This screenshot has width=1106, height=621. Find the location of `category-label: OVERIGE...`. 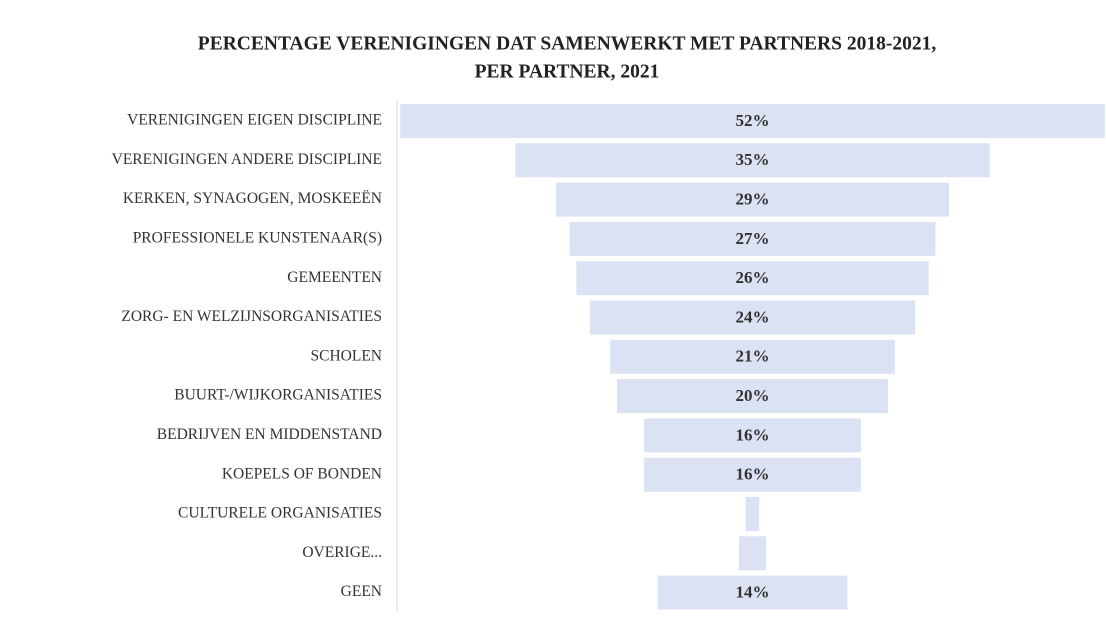

category-label: OVERIGE... is located at coordinates (342, 552).